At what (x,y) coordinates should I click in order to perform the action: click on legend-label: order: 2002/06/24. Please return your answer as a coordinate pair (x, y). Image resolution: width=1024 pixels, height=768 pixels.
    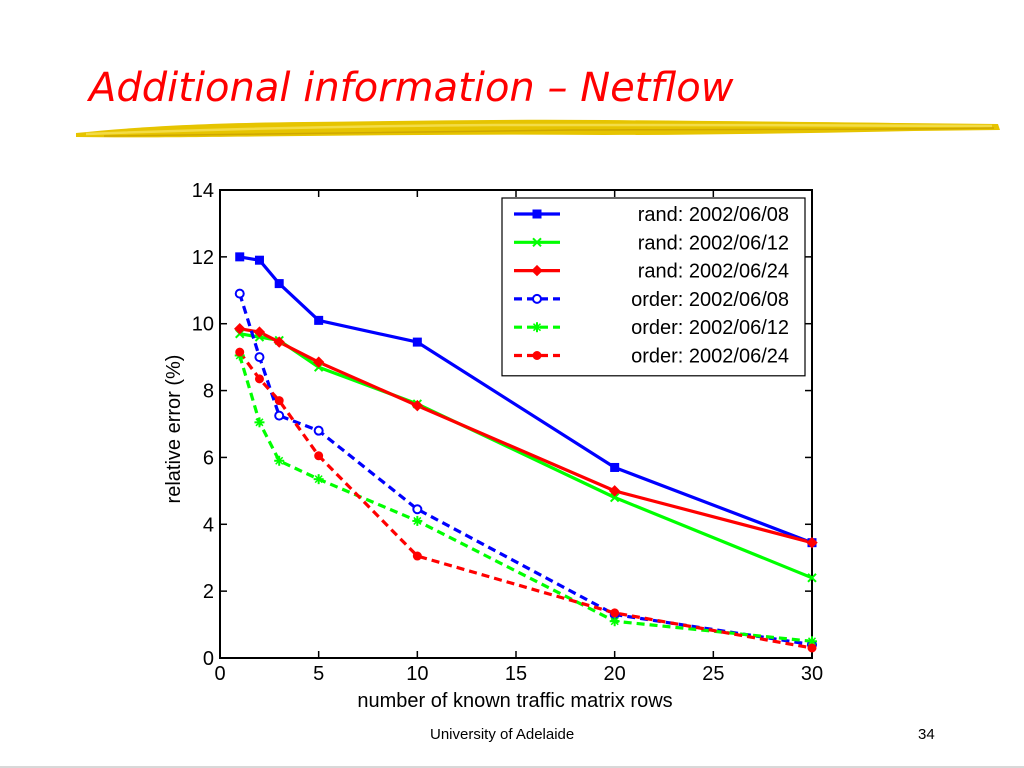
    Looking at the image, I should click on (710, 357).